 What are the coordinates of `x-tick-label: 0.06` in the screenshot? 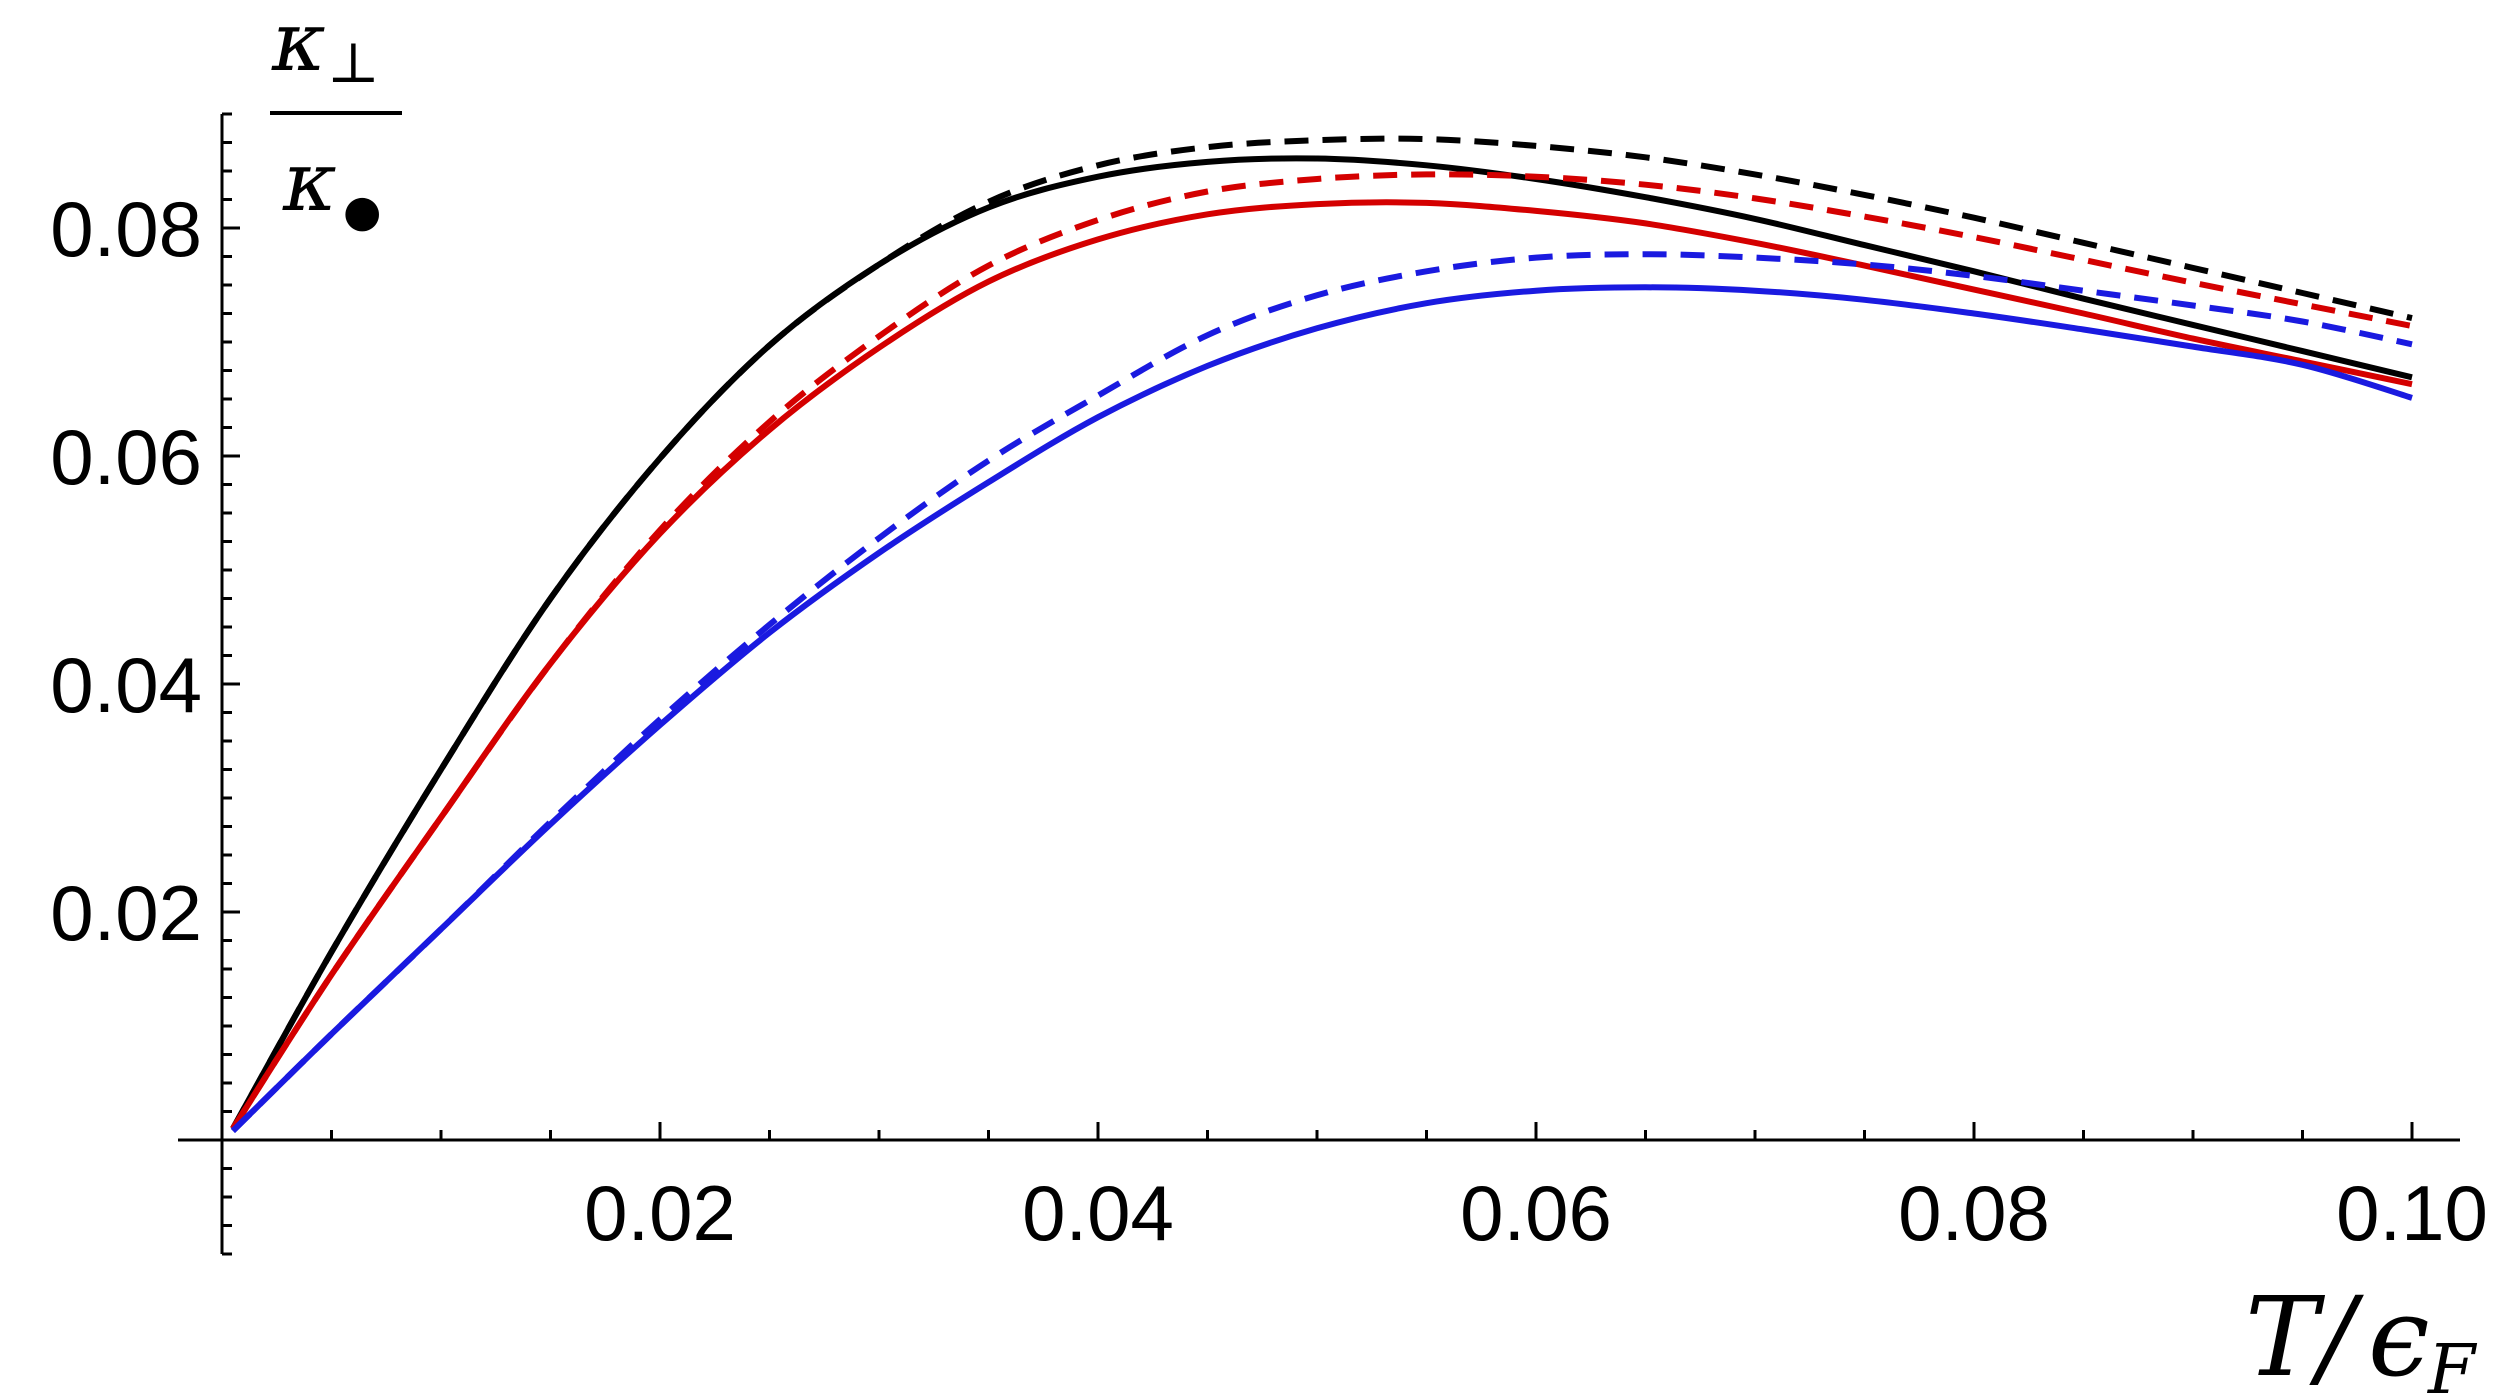 It's located at (1536, 1213).